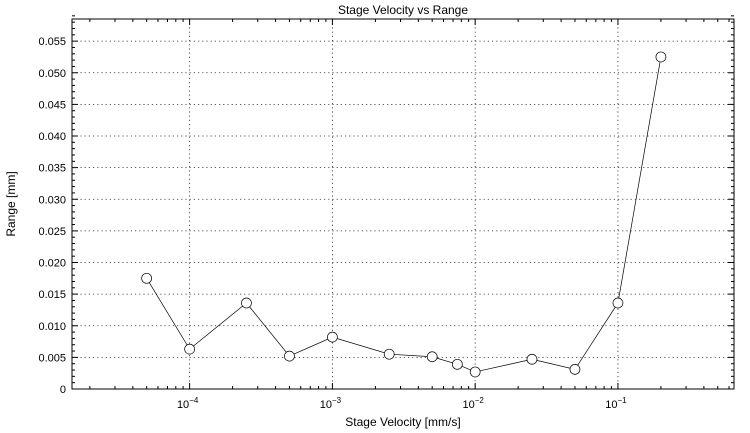 This screenshot has height=433, width=750. Describe the element at coordinates (52, 232) in the screenshot. I see `y-tick-label: 0.025` at that location.